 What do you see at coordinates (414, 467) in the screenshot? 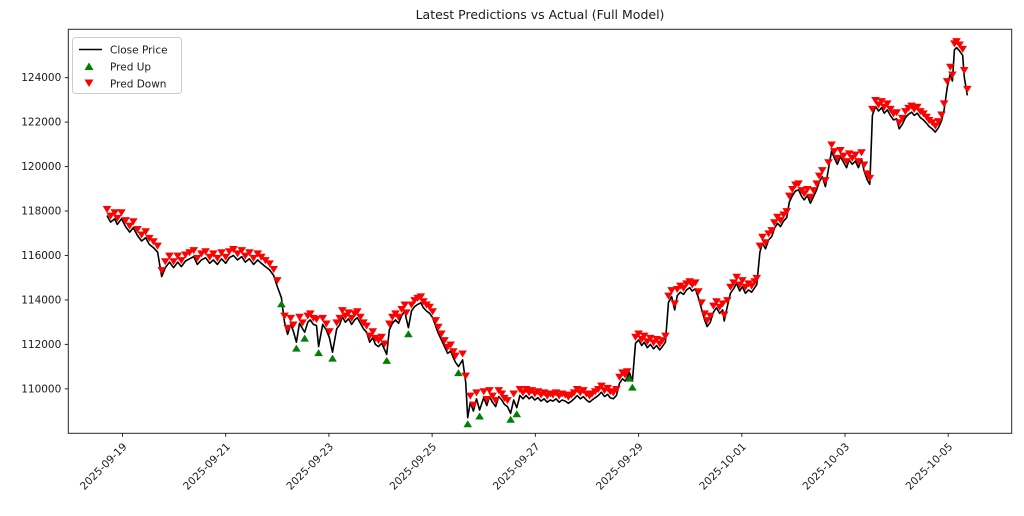
I see `x-tick-label: 2025-09-25` at bounding box center [414, 467].